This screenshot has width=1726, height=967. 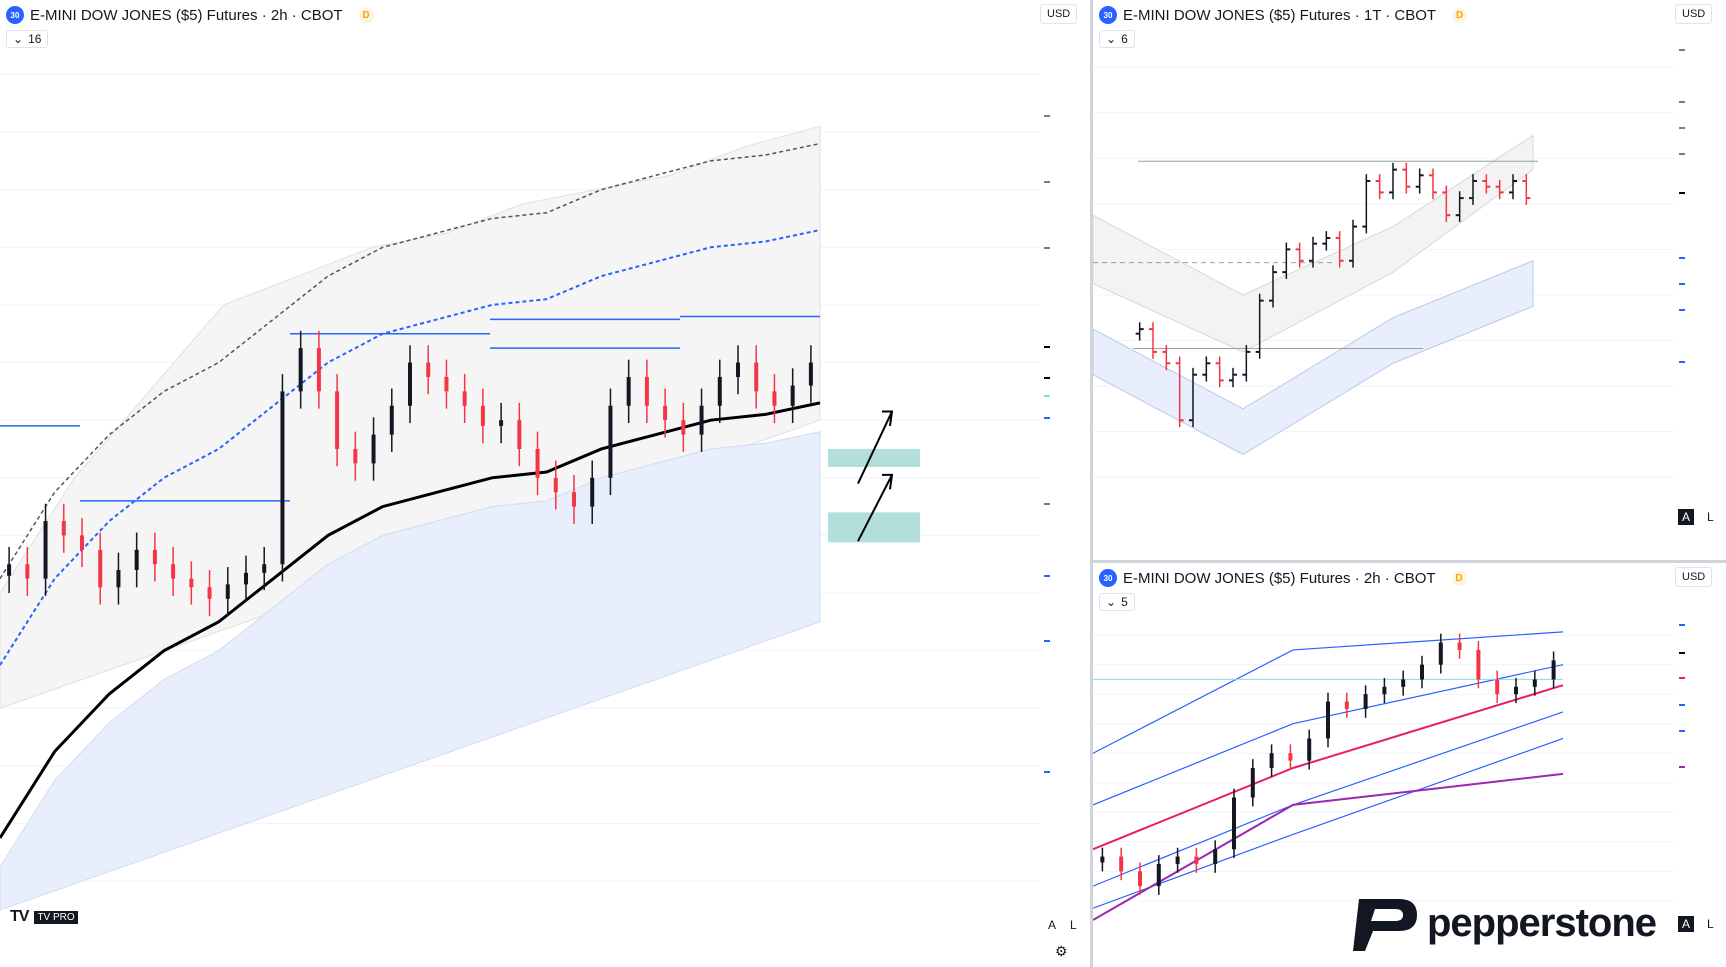 What do you see at coordinates (1313, 243) in the screenshot?
I see `upper-envelope-band` at bounding box center [1313, 243].